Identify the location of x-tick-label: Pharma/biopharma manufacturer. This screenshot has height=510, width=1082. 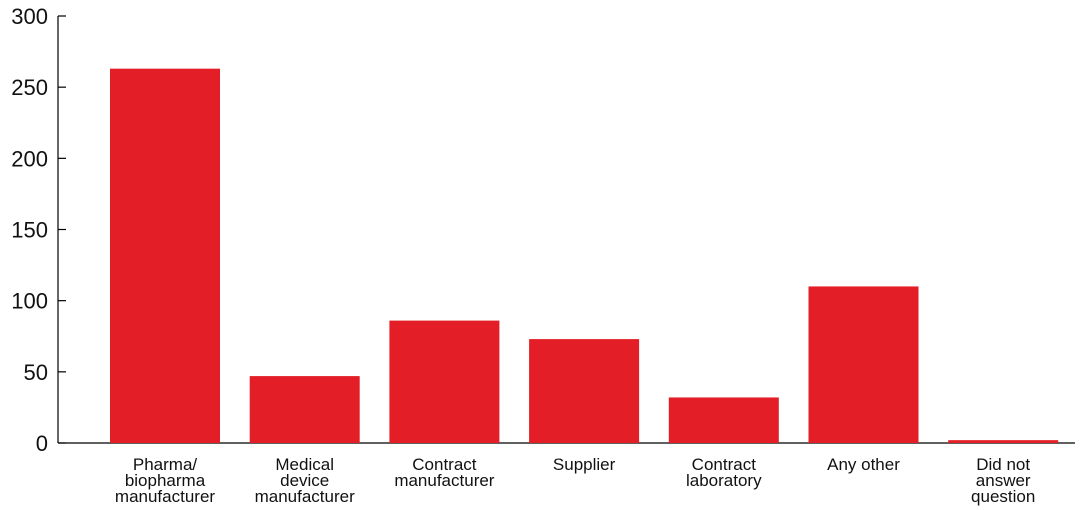
(165, 480).